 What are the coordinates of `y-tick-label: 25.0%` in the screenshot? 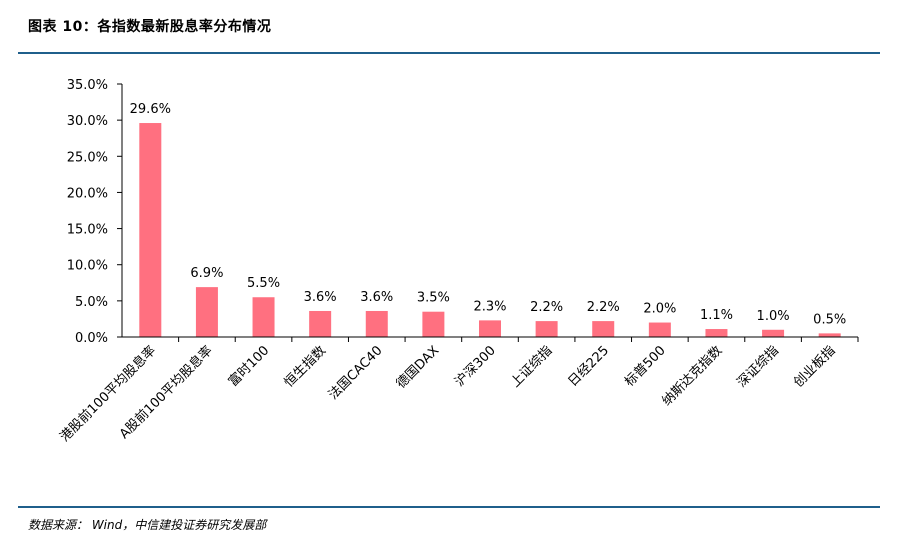 It's located at (87, 157).